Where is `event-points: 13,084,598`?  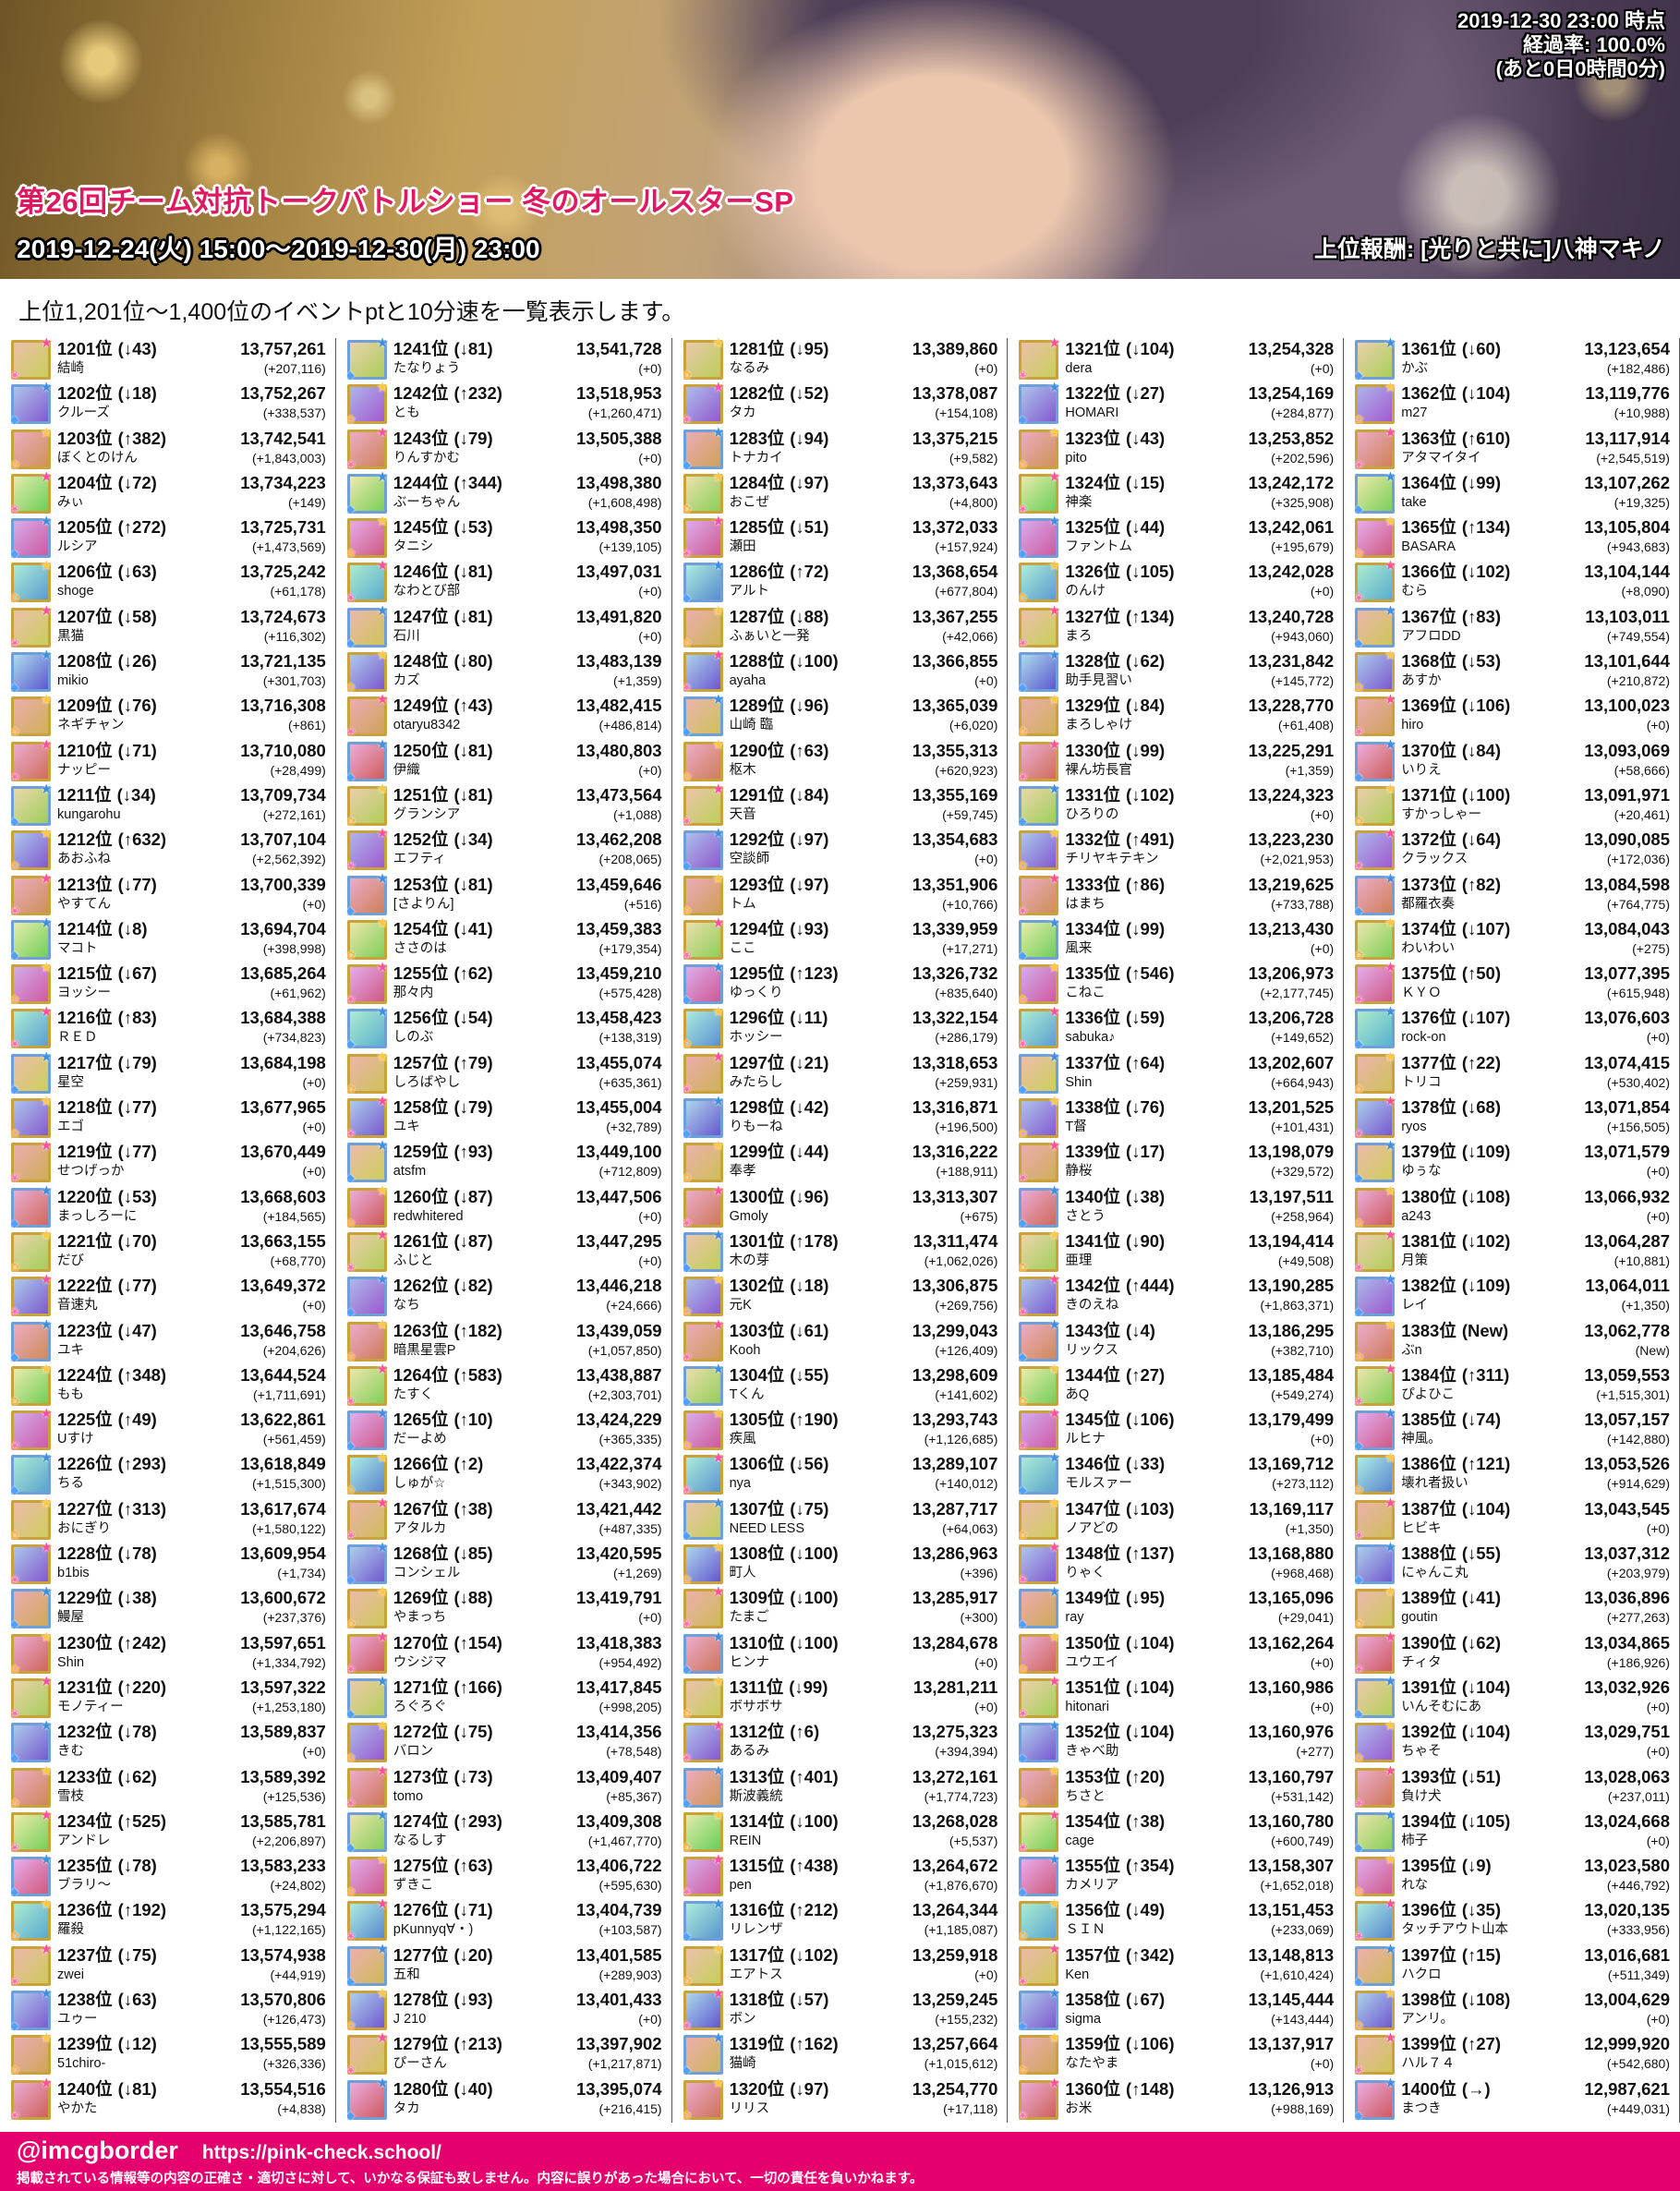
event-points: 13,084,598 is located at coordinates (1627, 884).